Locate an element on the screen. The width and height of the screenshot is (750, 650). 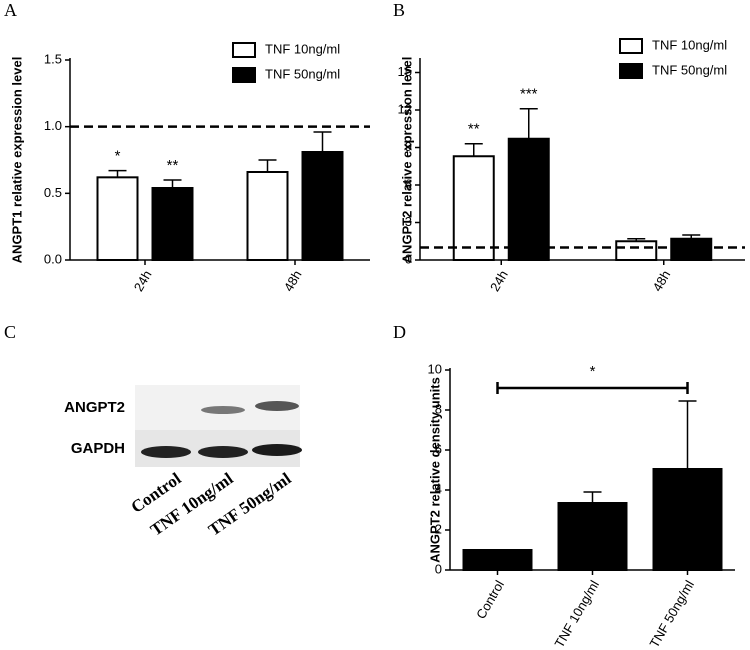
y-tick-label: 0.0 is located at coordinates (53, 258).